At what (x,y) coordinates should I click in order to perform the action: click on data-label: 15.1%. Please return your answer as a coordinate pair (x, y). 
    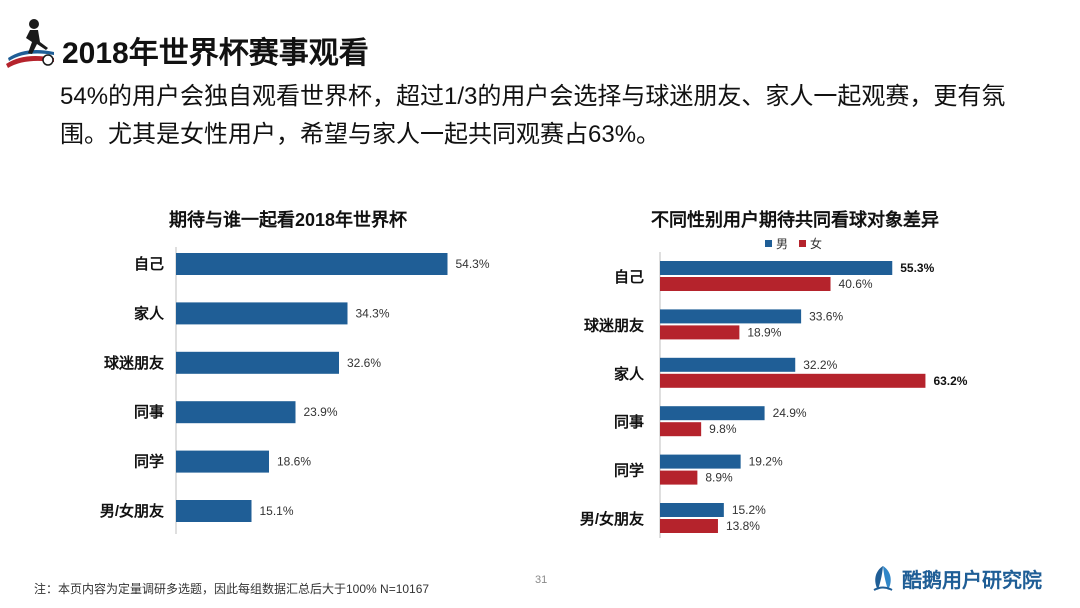
    Looking at the image, I should click on (277, 511).